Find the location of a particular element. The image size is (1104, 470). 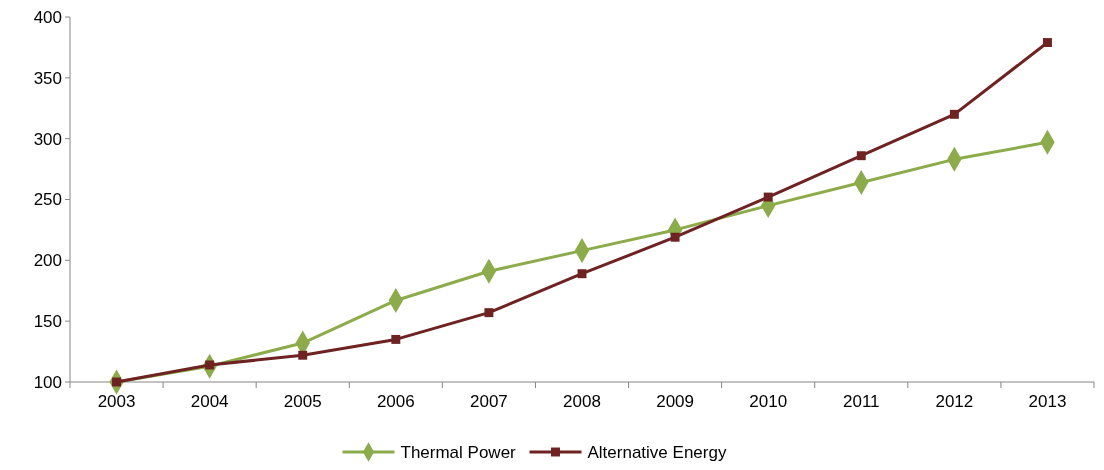

x-tick-label: 2005 is located at coordinates (302, 401).